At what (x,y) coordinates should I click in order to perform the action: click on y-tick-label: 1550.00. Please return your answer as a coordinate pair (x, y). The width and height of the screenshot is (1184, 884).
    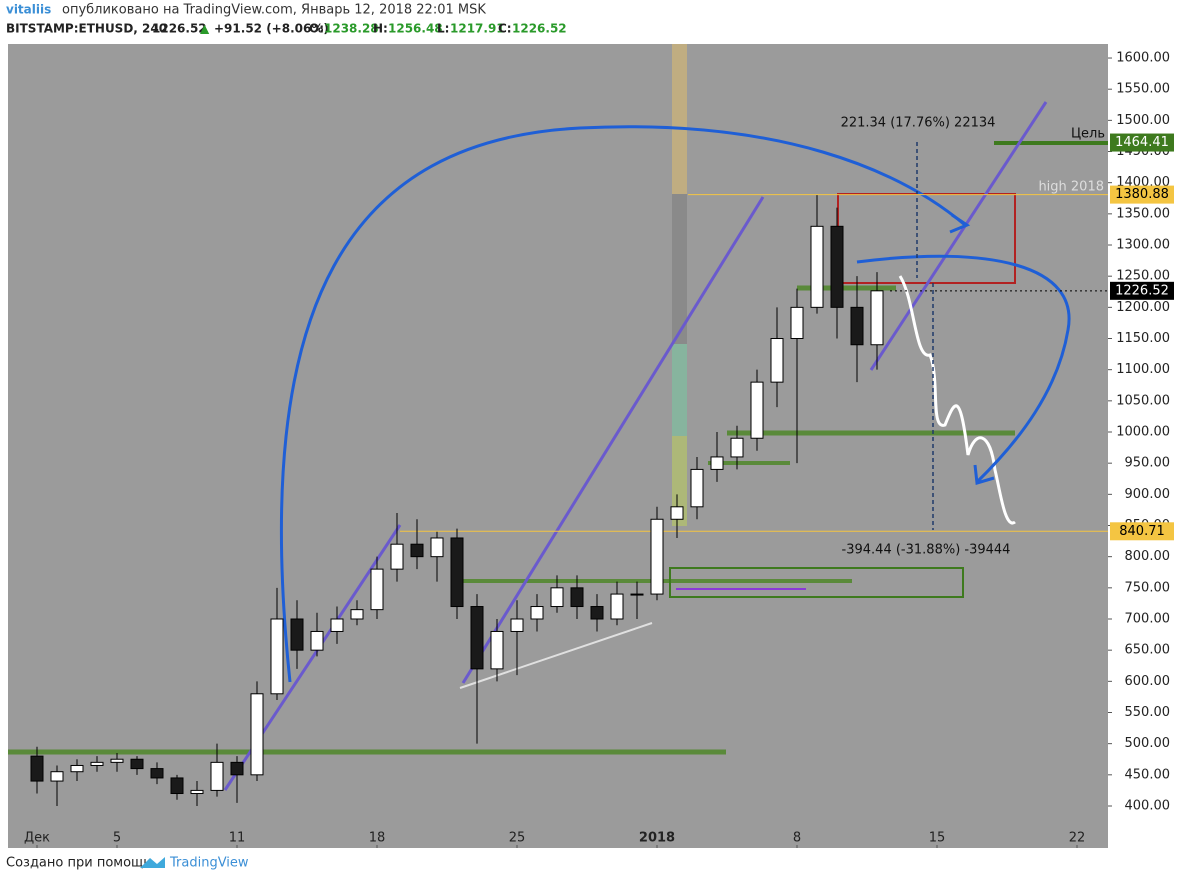
    Looking at the image, I should click on (1143, 89).